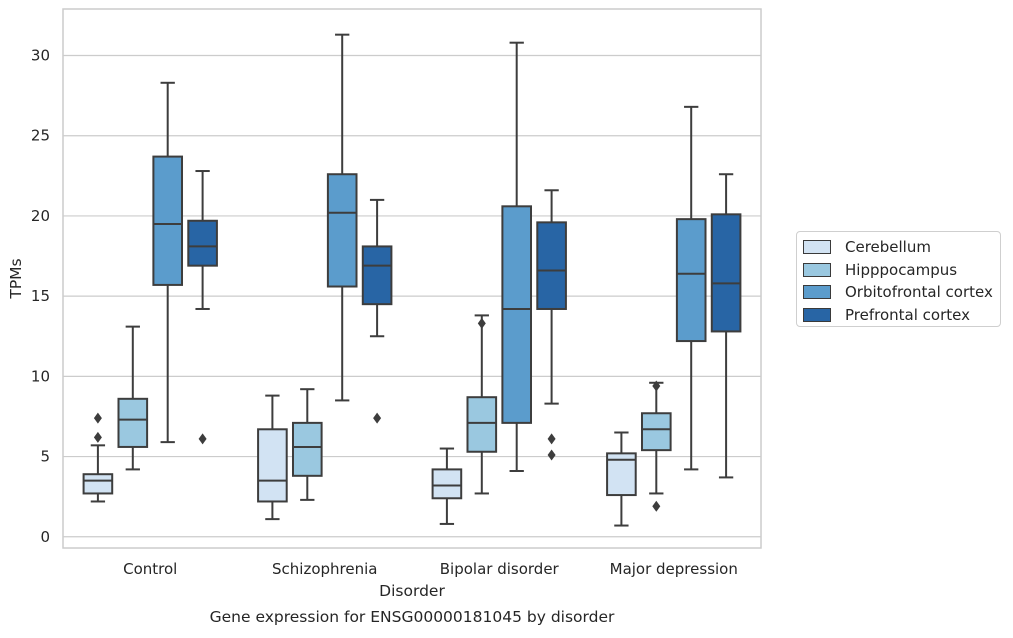  What do you see at coordinates (919, 292) in the screenshot?
I see `legend-label-orbitofrontal-cortex: Orbitofrontal cortex` at bounding box center [919, 292].